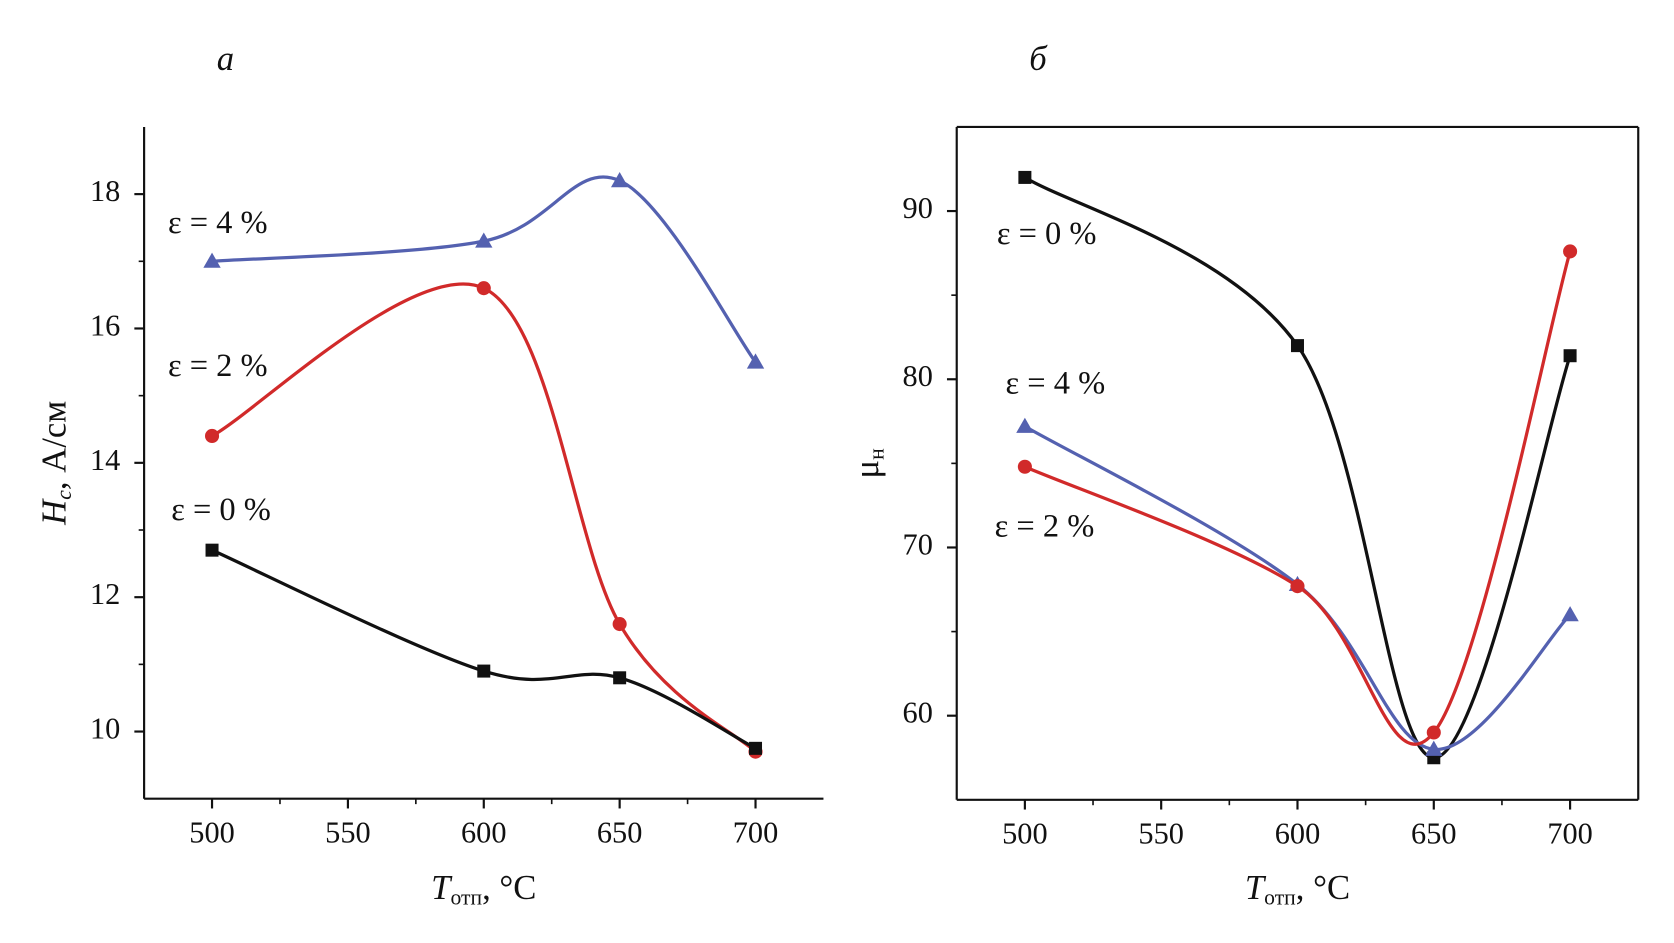  I want to click on y-tick-label: 16, so click(105, 325).